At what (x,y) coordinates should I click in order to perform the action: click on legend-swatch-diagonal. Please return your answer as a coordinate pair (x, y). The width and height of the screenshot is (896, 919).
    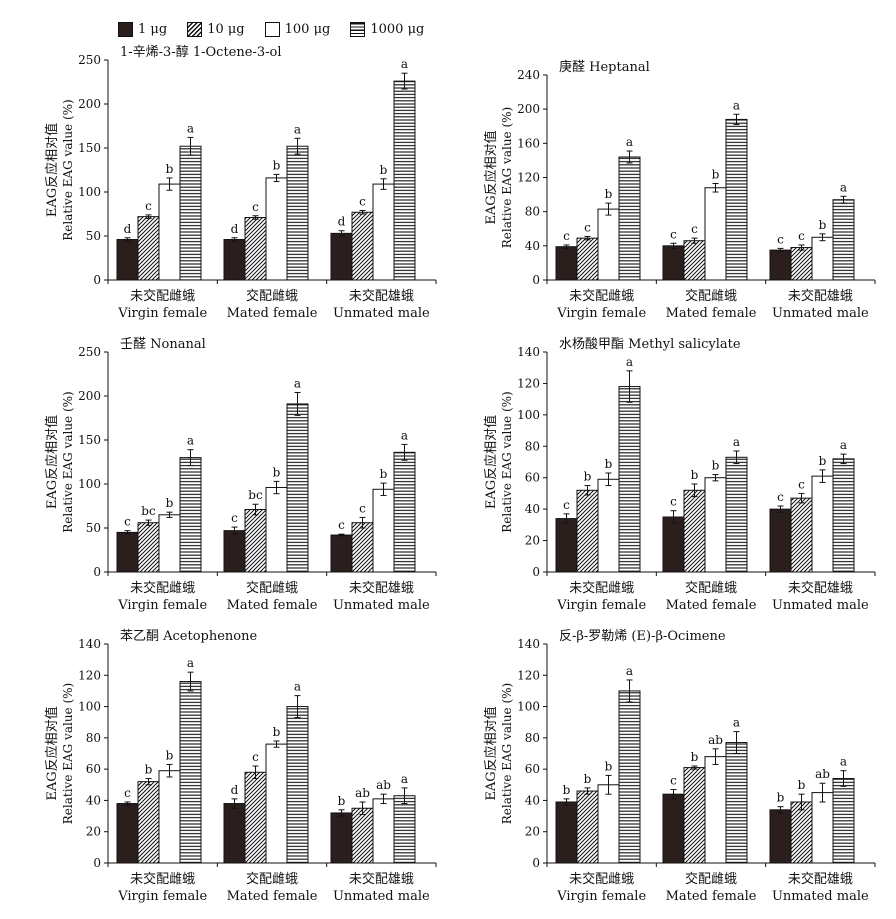
    Looking at the image, I should click on (195, 29).